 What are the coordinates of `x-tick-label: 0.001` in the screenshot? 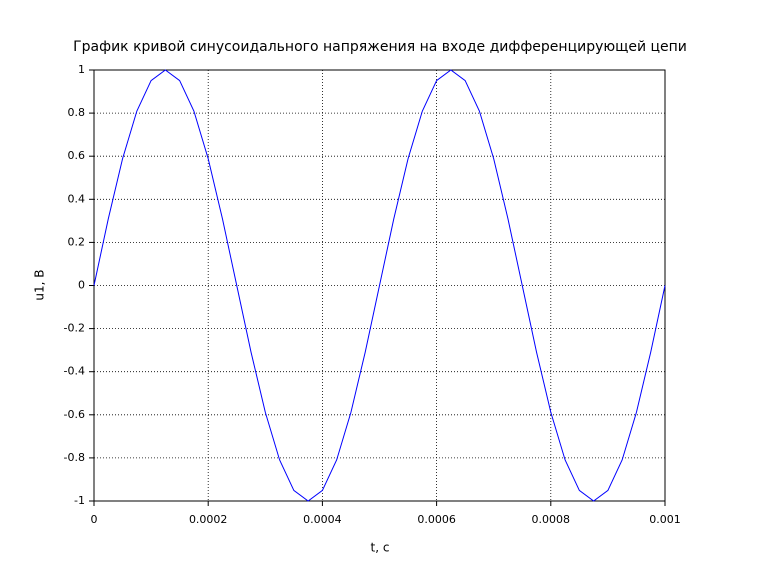 It's located at (665, 519).